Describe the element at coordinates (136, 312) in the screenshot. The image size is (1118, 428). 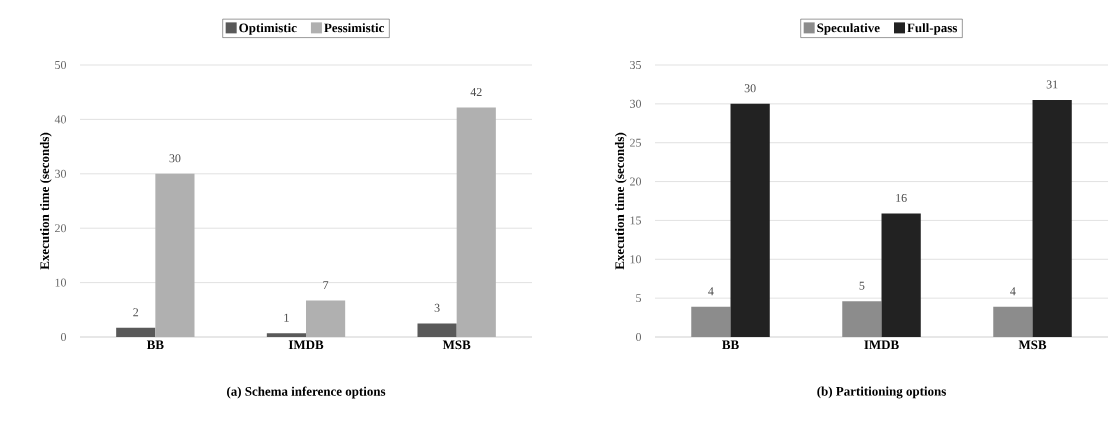
I see `data-label: 2` at that location.